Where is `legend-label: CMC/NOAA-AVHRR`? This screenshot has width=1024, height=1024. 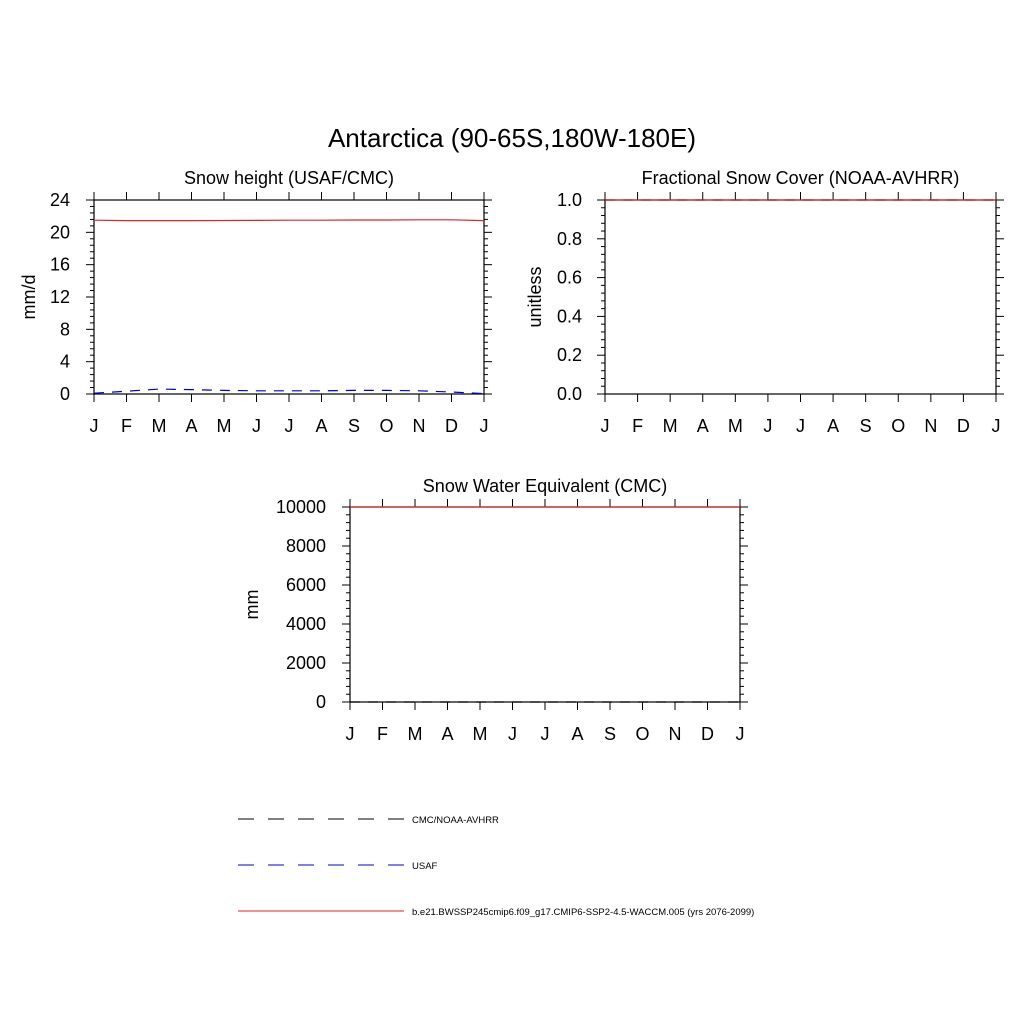 legend-label: CMC/NOAA-AVHRR is located at coordinates (455, 820).